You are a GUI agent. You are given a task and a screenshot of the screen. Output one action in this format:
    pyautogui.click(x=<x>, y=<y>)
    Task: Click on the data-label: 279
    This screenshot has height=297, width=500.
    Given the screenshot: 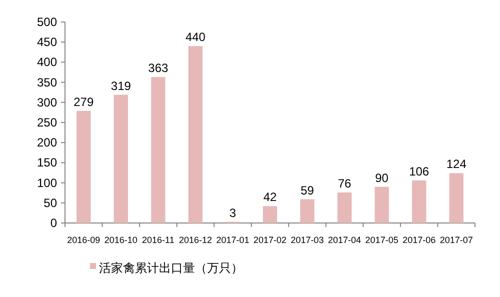 What is the action you would take?
    pyautogui.click(x=84, y=101)
    